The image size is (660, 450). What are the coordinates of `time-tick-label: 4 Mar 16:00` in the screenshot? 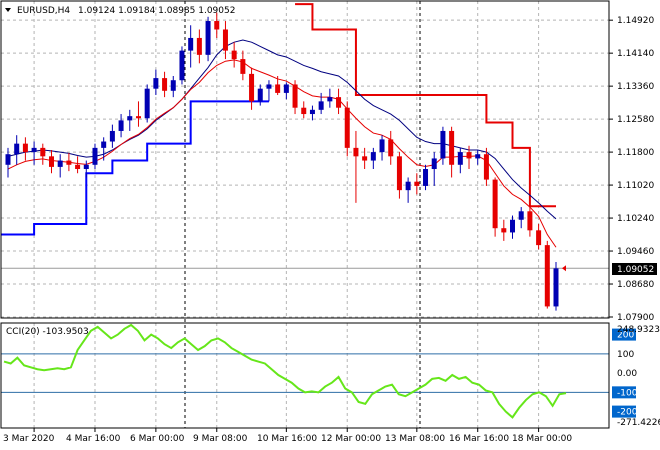 It's located at (93, 439).